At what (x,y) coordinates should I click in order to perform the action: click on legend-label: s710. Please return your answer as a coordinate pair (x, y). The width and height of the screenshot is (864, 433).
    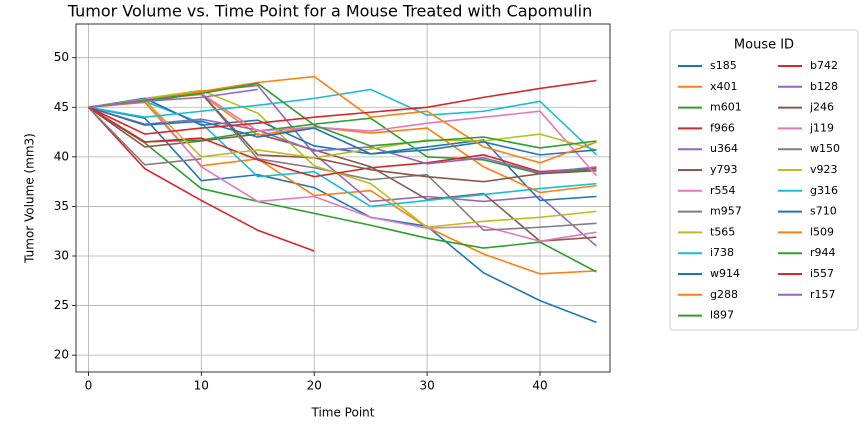
    Looking at the image, I should click on (823, 211).